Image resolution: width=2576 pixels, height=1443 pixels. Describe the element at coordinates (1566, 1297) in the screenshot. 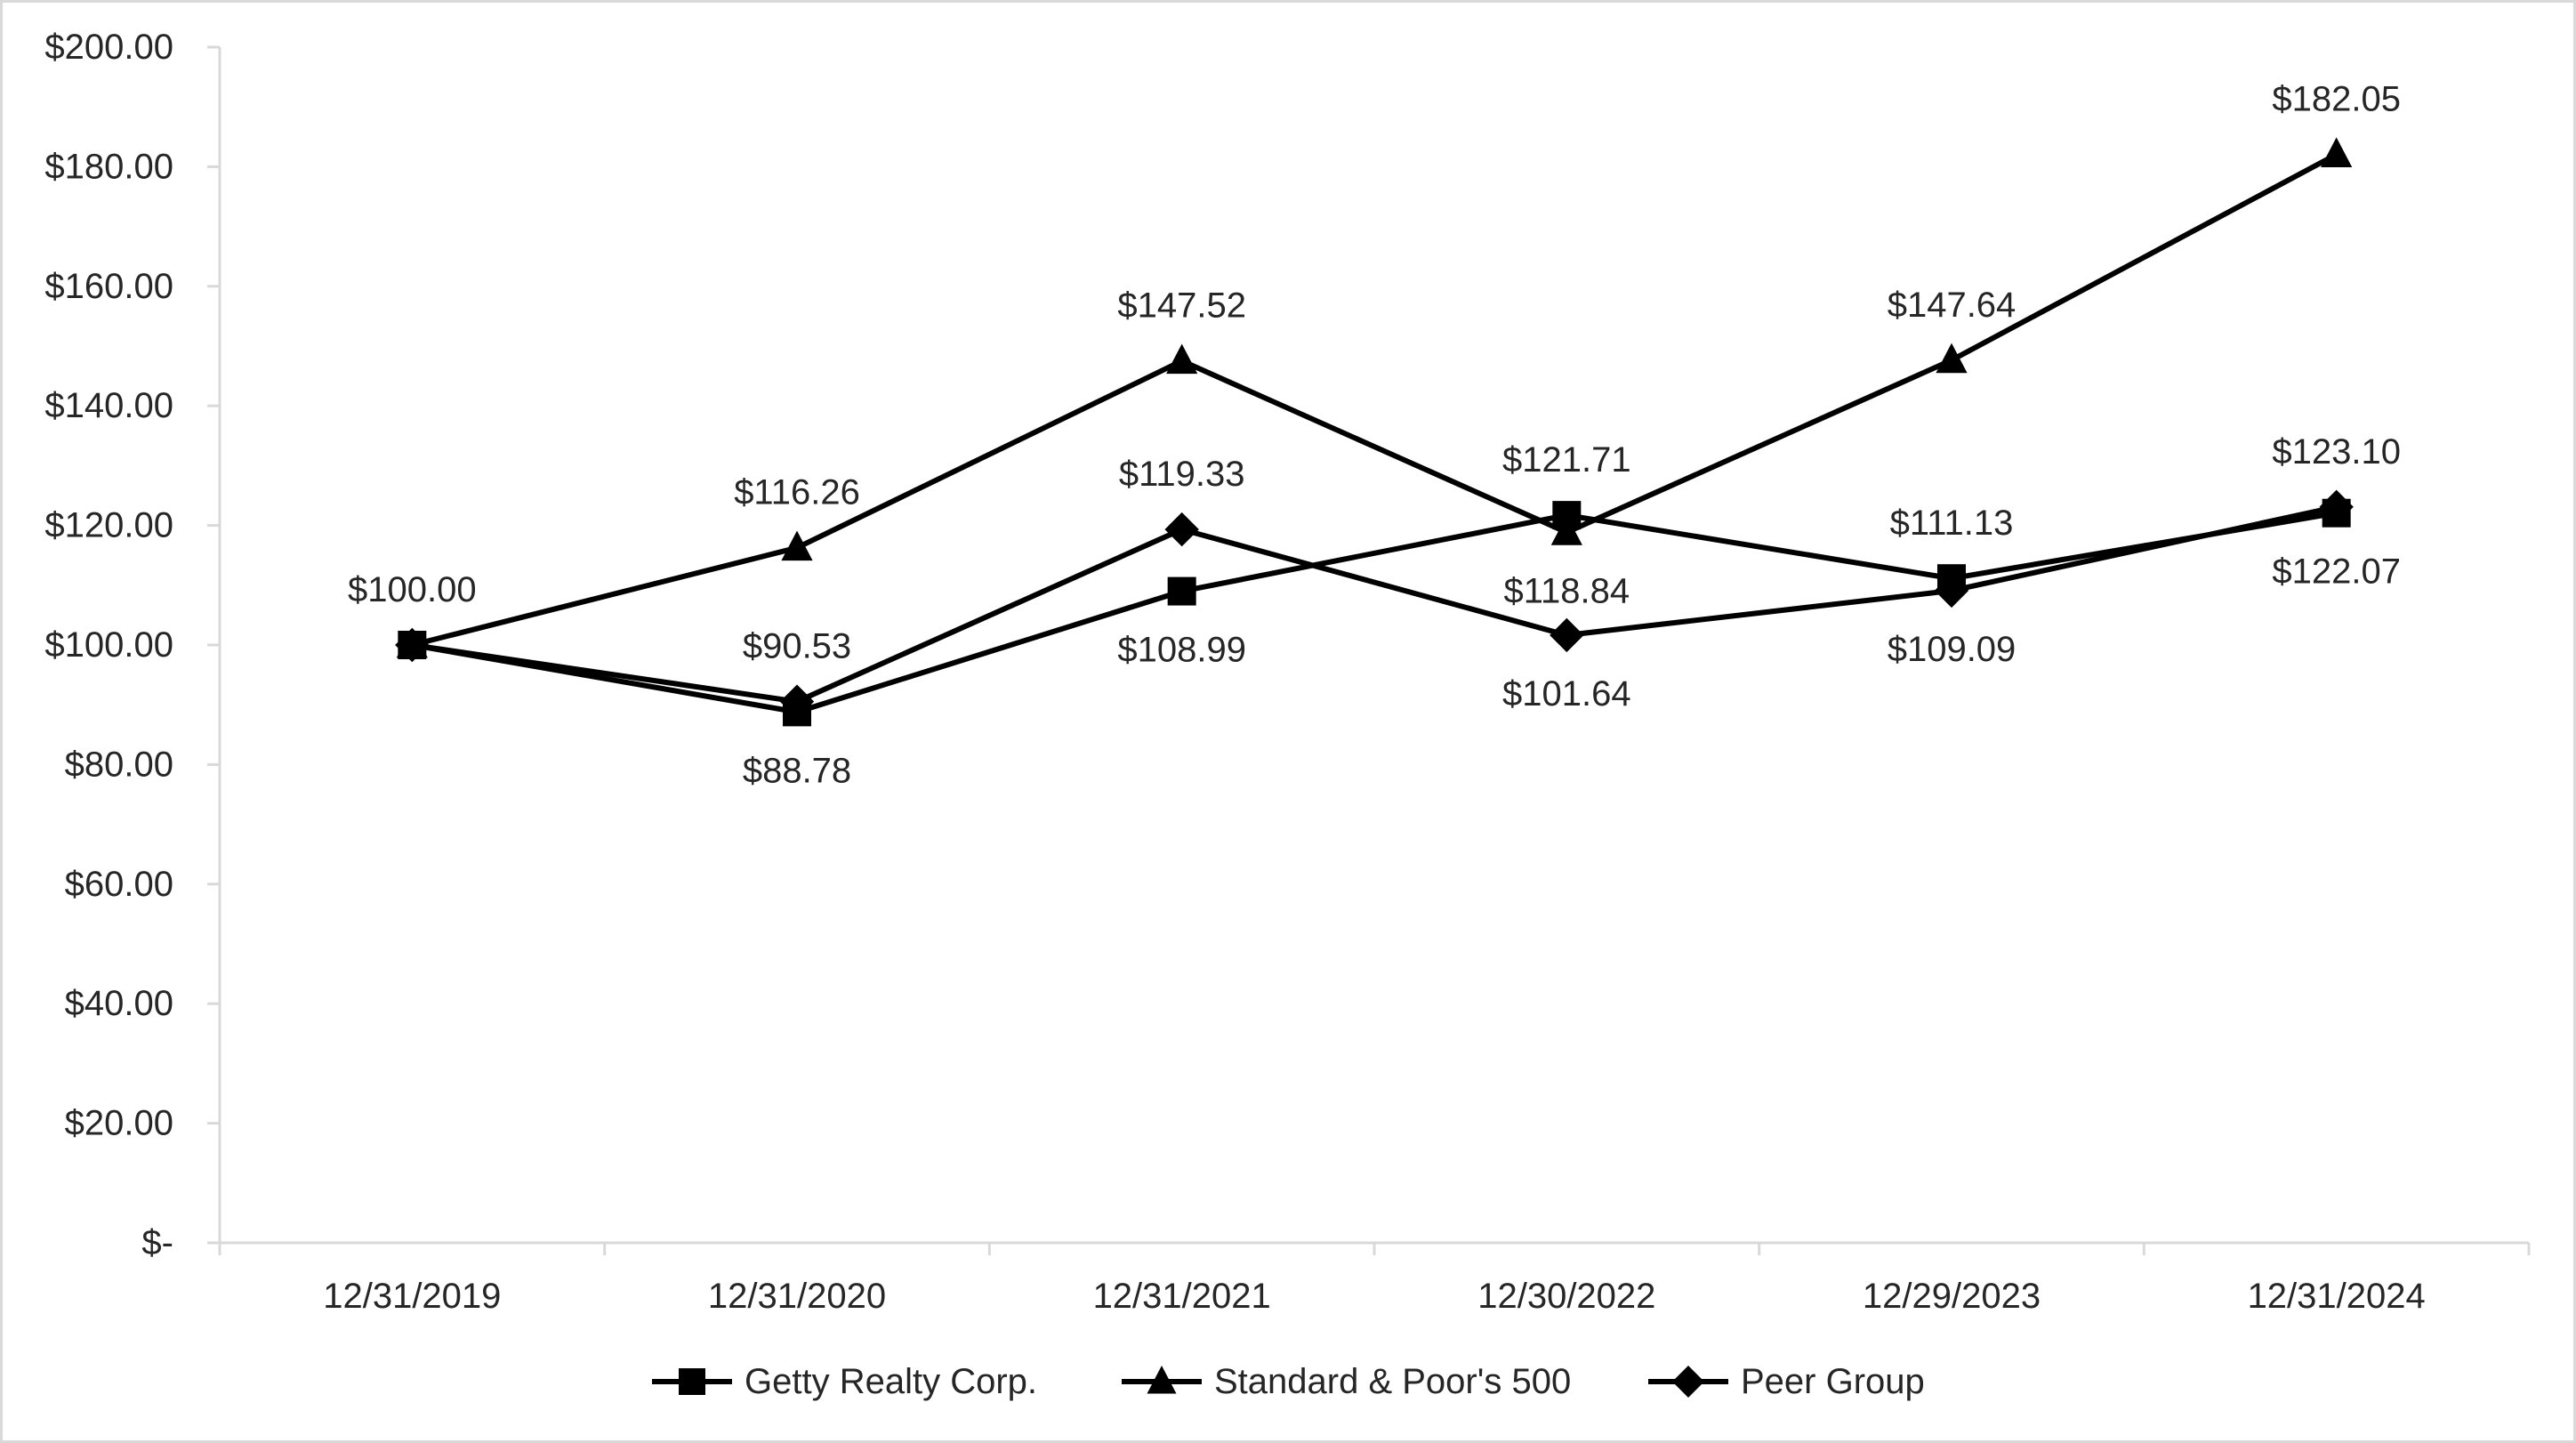

I see `x-tick-label: 12/30/2022` at that location.